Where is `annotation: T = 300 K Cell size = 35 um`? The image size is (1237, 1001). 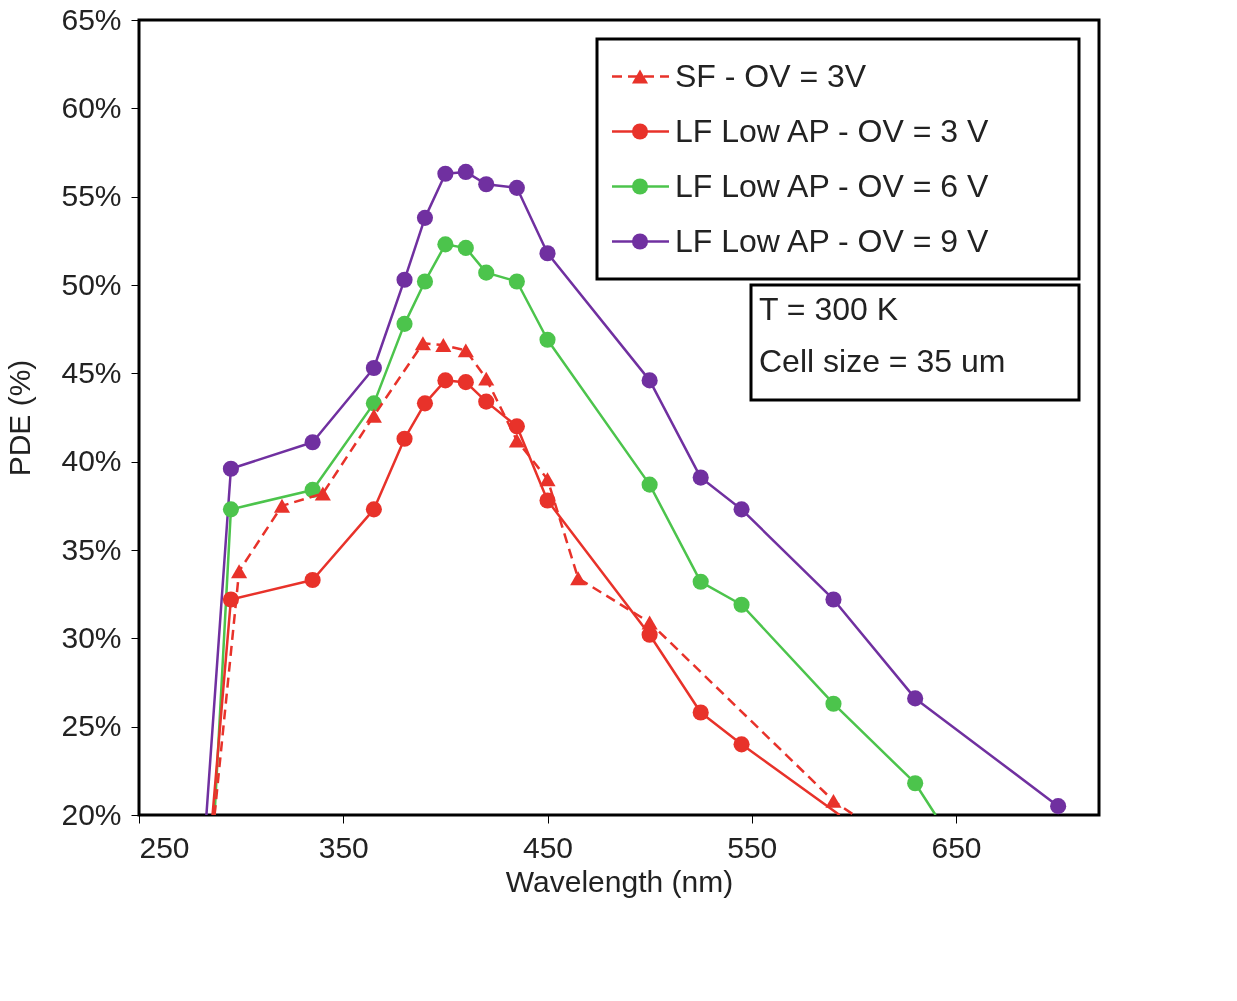 annotation: T = 300 K Cell size = 35 um is located at coordinates (882, 335).